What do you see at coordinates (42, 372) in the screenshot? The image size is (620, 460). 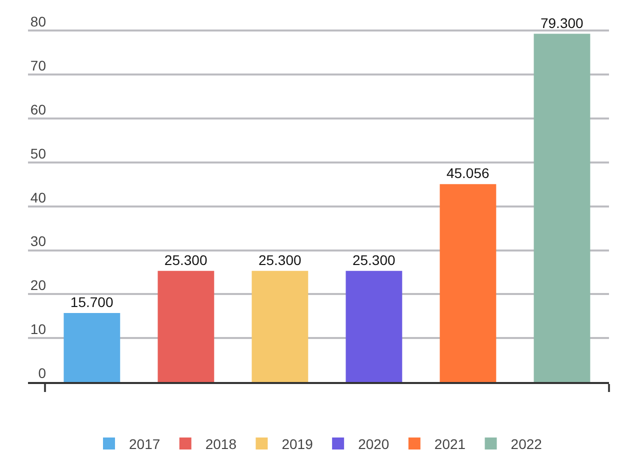 I see `y-tick-label: 0` at bounding box center [42, 372].